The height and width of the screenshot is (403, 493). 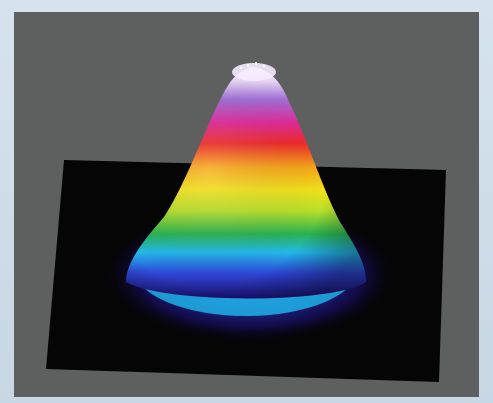 What do you see at coordinates (254, 72) in the screenshot?
I see `beam-tip` at bounding box center [254, 72].